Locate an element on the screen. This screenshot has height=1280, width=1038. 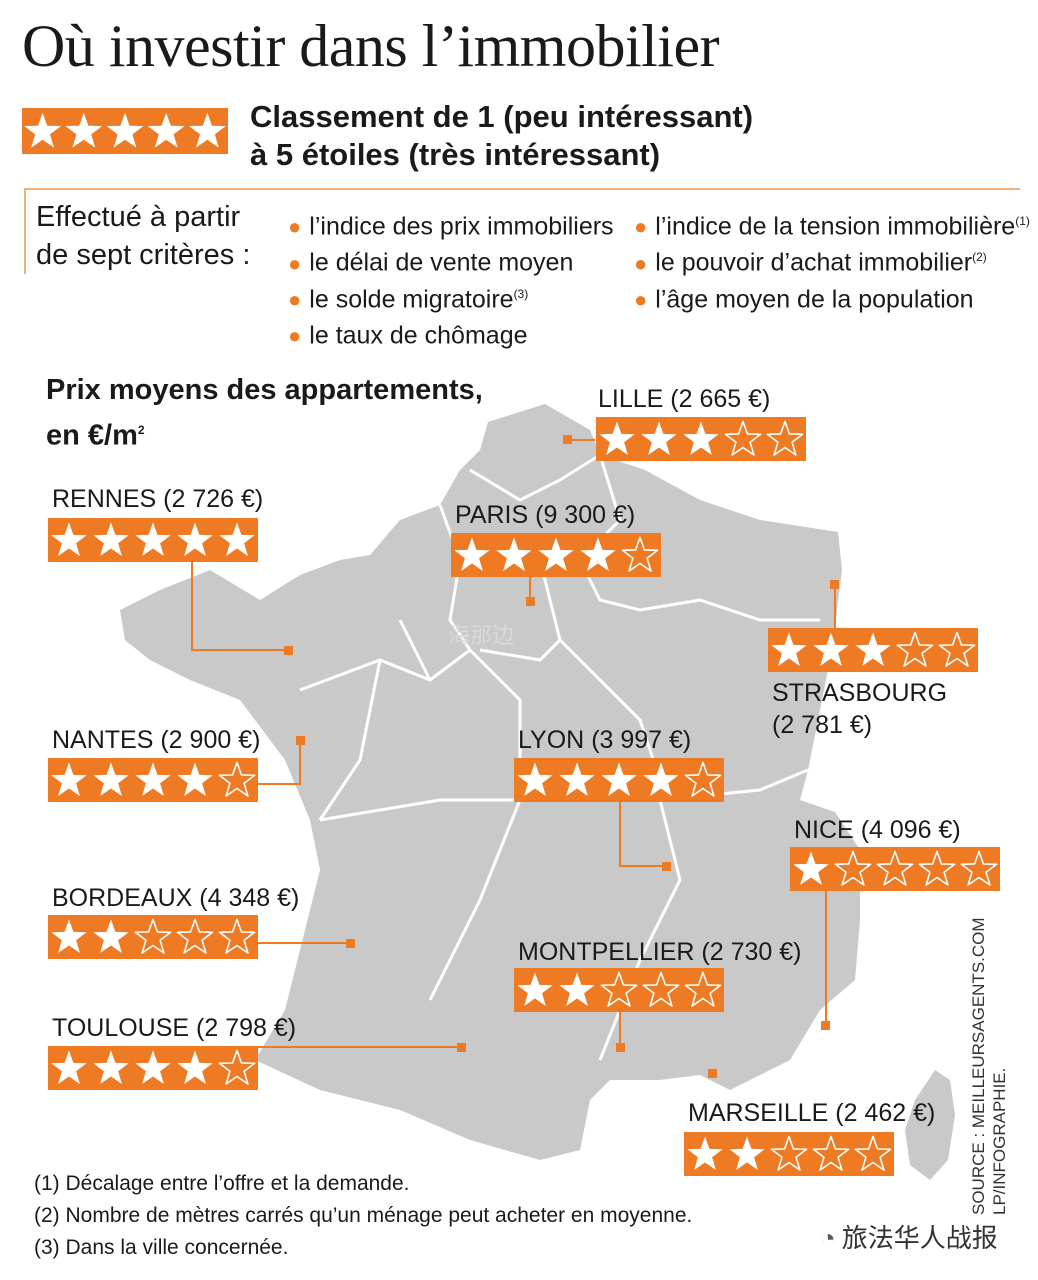
rating-paris is located at coordinates (556, 555).